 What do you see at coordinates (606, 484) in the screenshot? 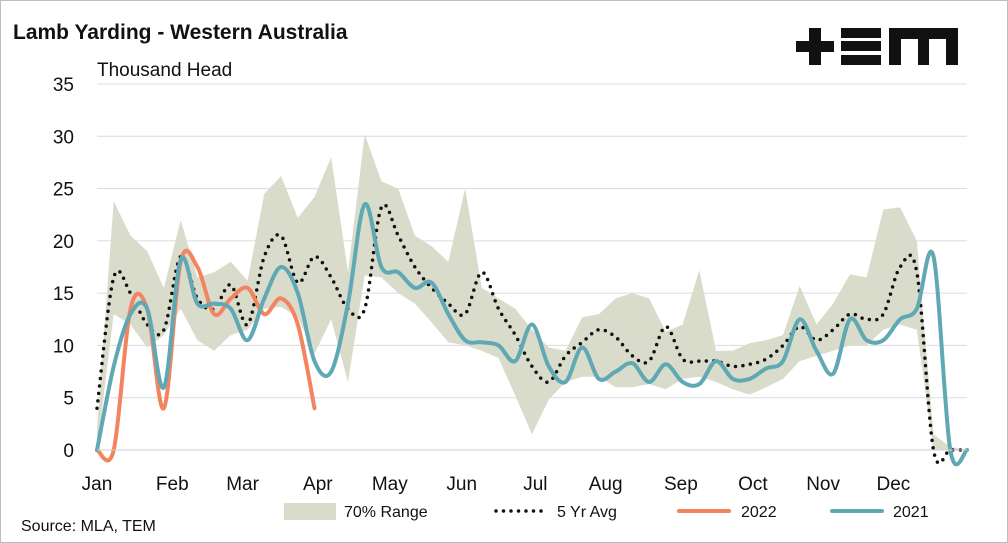
I see `x-tick-label-aug: Aug` at bounding box center [606, 484].